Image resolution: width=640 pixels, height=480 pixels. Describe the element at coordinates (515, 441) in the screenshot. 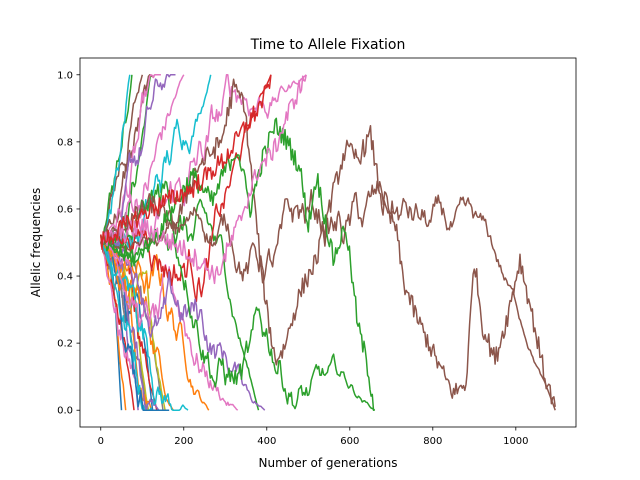

I see `x-tick-label: 1000` at that location.